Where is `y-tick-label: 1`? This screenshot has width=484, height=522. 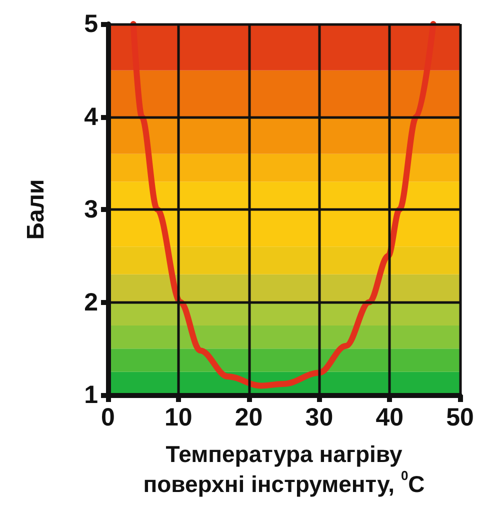
y-tick-label: 1 is located at coordinates (91, 395).